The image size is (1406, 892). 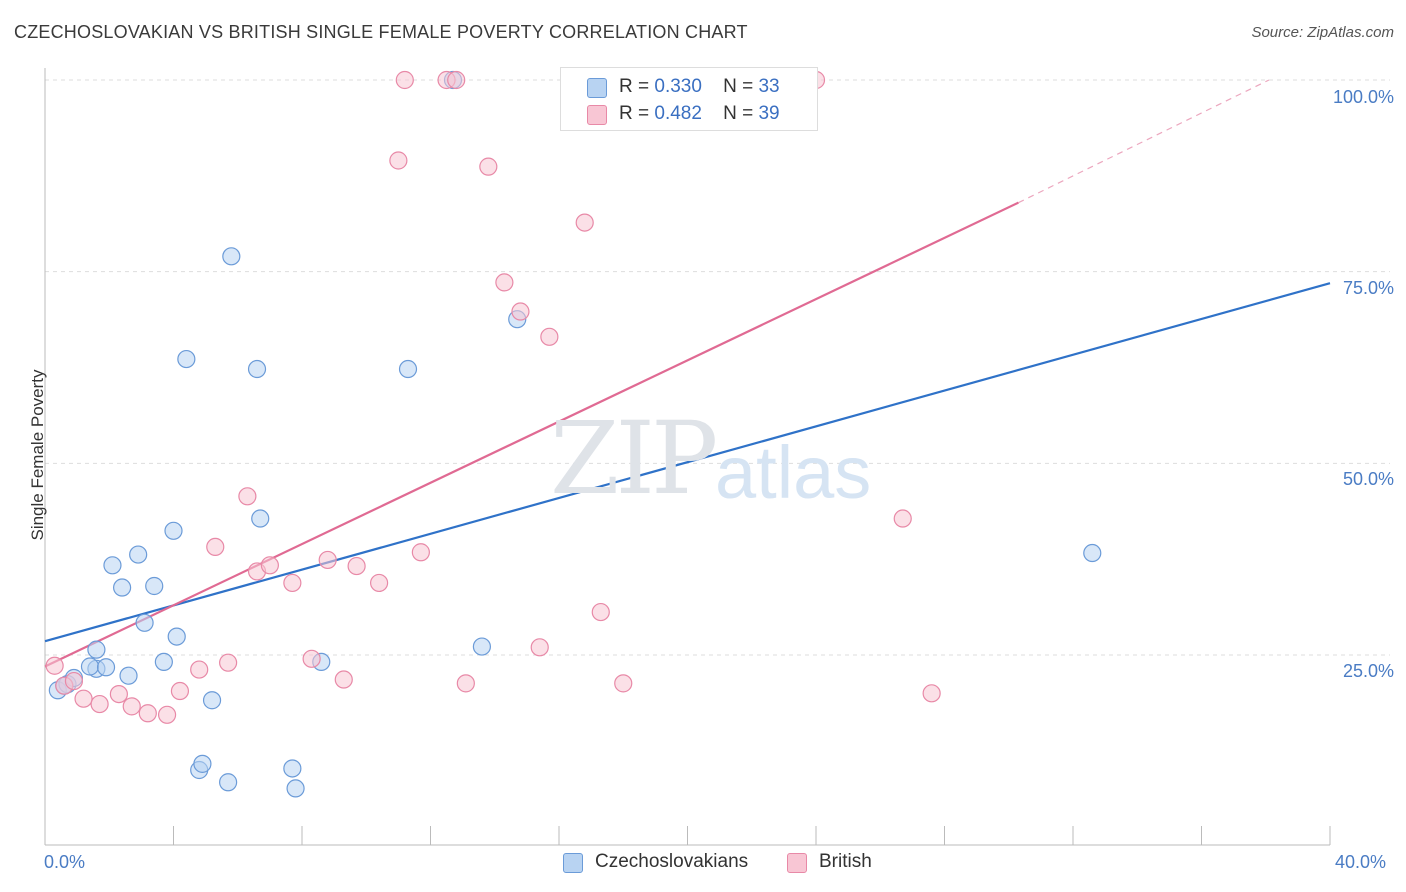 What do you see at coordinates (634, 458) in the screenshot?
I see `watermark-zip: ZIP` at bounding box center [634, 458].